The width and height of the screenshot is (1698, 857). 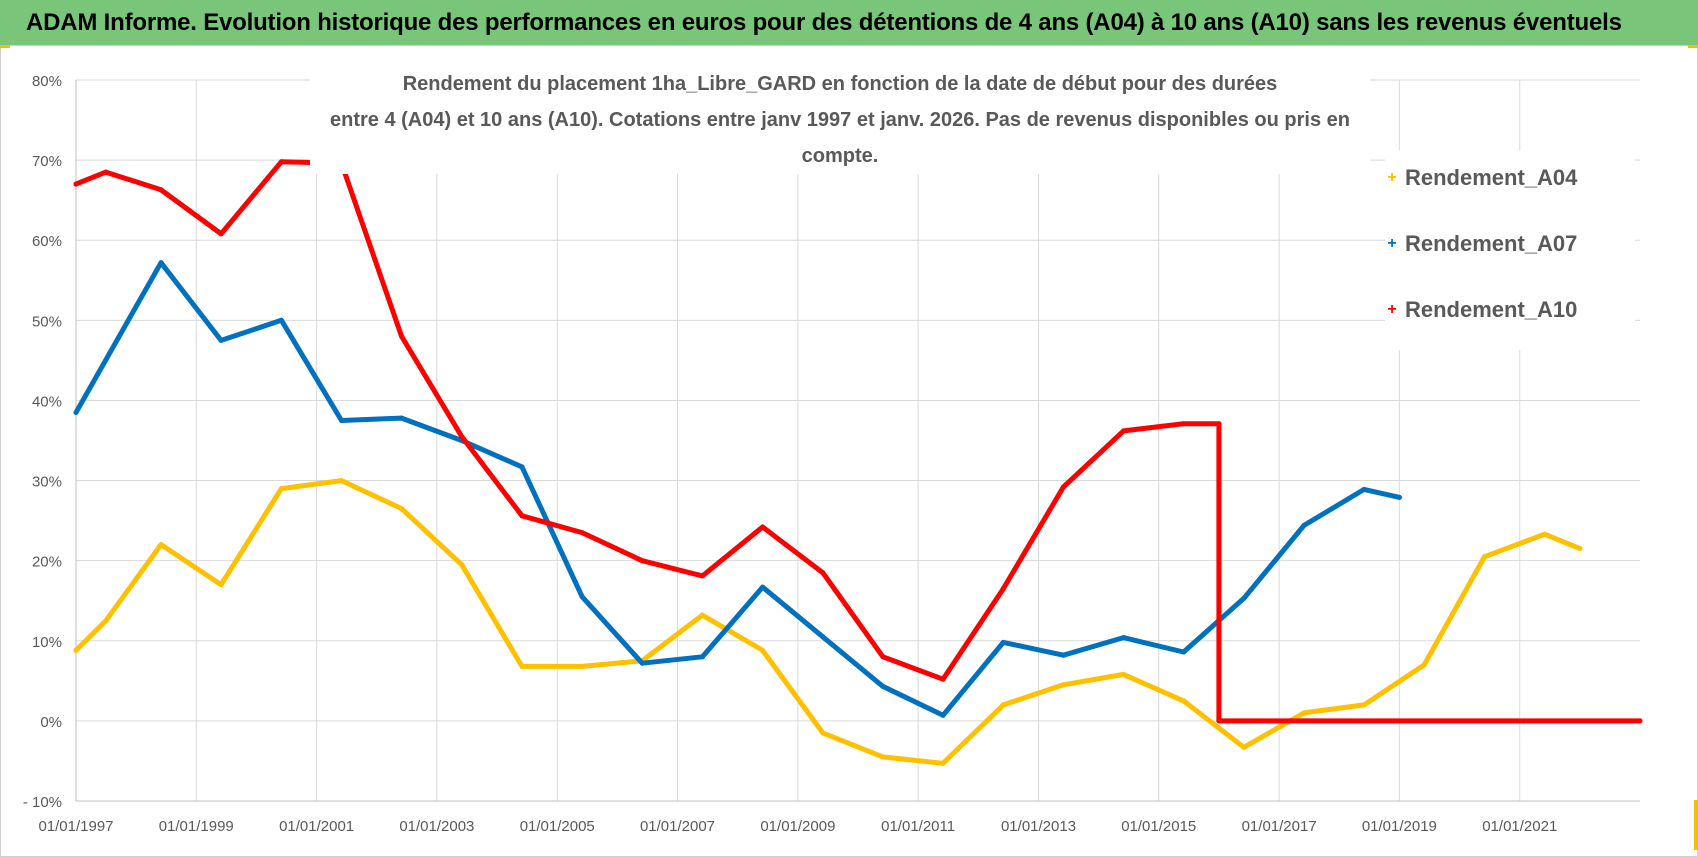 I want to click on y-tick-label: 0%, so click(x=51, y=722).